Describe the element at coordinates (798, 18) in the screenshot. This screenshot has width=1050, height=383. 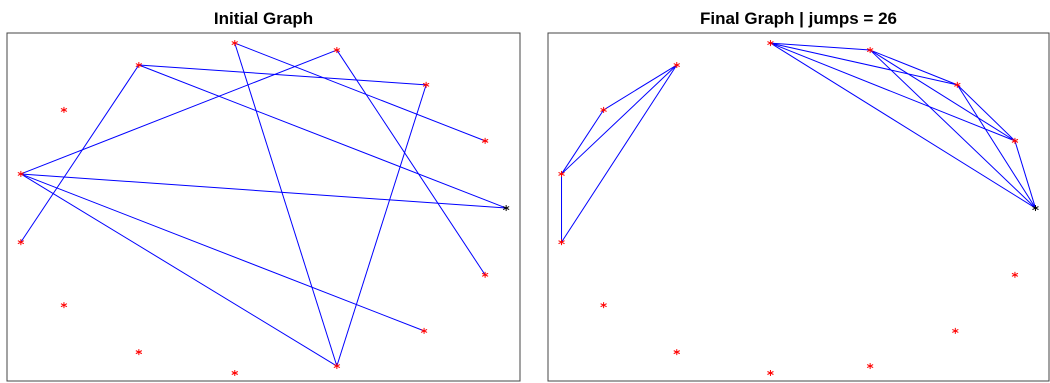
I see `chart-title: Final Graph | jumps = 26` at that location.